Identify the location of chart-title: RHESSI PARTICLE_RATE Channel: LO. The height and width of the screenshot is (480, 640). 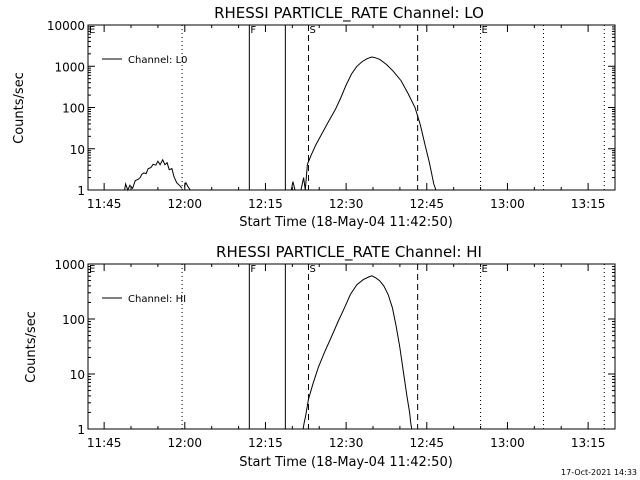
(349, 13).